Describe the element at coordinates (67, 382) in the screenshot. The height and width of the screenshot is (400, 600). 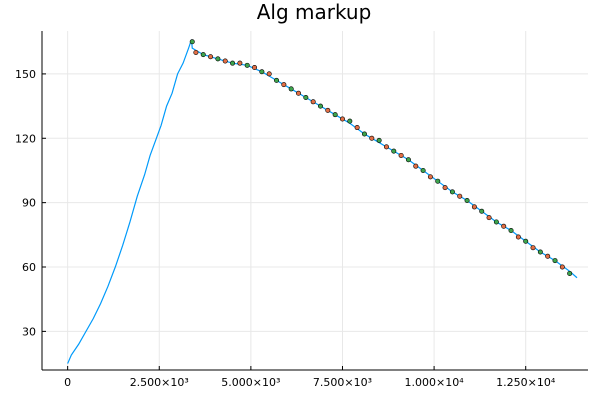
I see `x-tick-label: 0` at that location.